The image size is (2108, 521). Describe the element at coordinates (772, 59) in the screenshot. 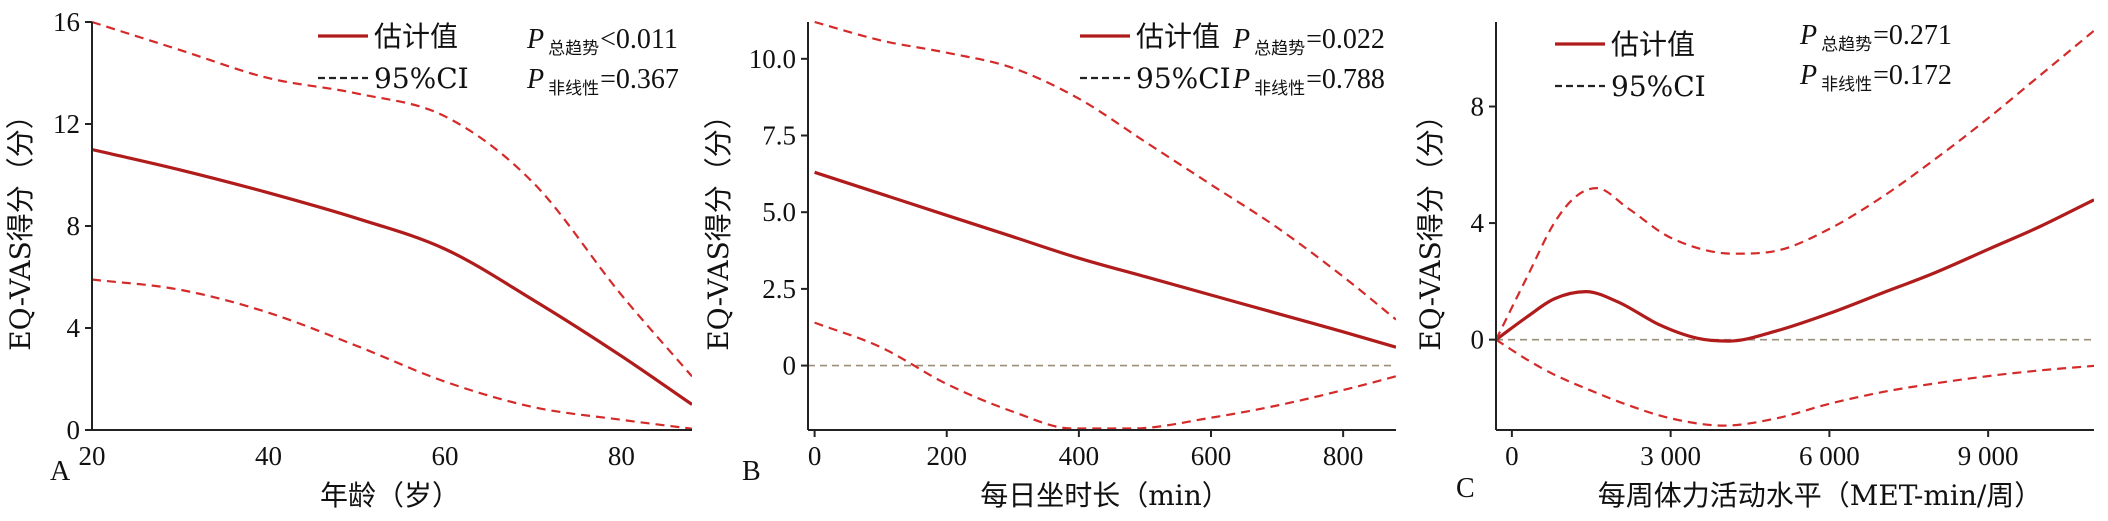

I see `y-tick-label: 10.0` at that location.